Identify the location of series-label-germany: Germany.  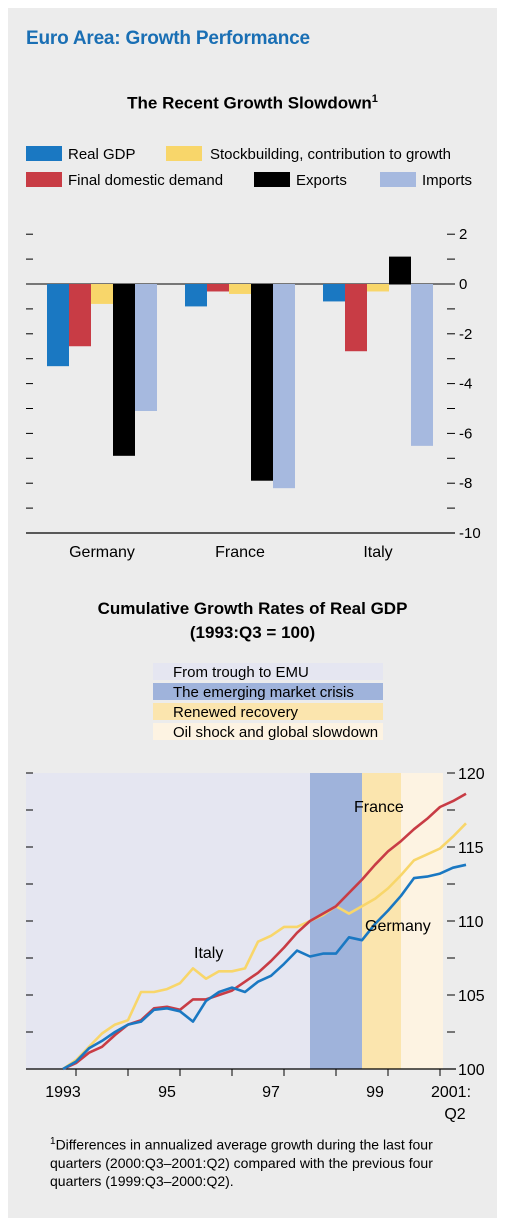
(398, 926).